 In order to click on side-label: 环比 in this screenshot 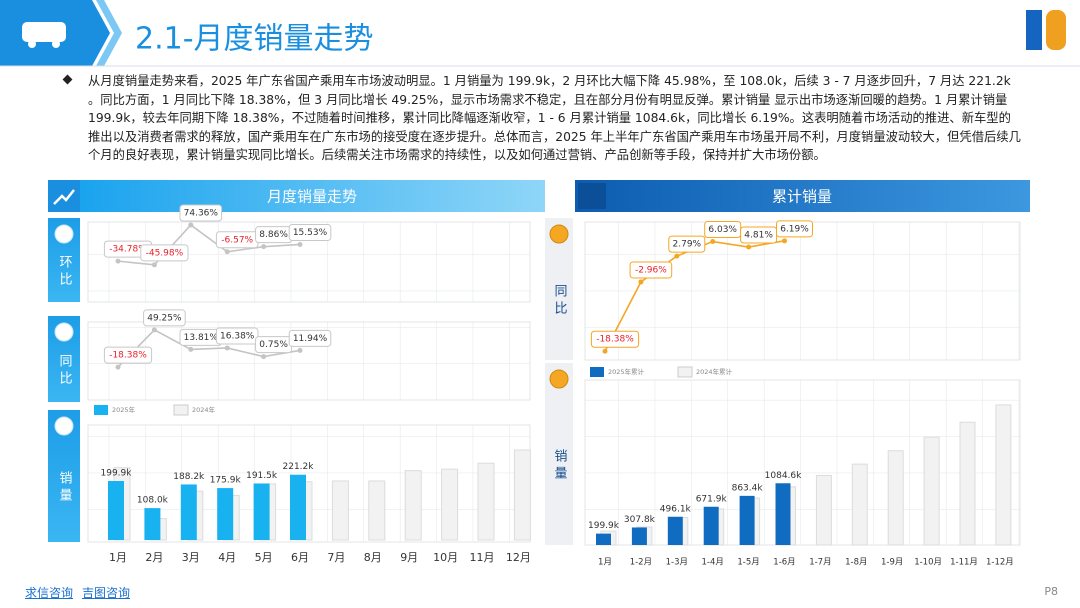, I will do `click(65, 272)`.